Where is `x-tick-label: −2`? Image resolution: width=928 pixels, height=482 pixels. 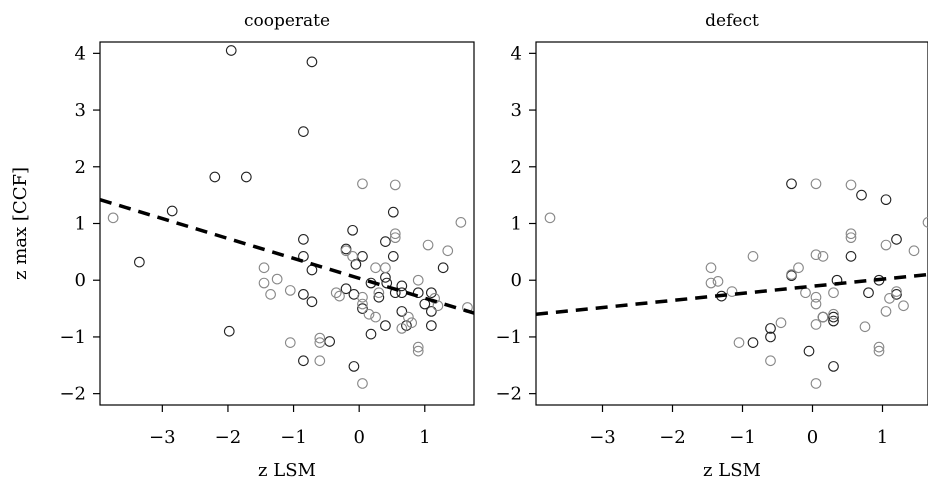 x-tick-label: −2 is located at coordinates (228, 437).